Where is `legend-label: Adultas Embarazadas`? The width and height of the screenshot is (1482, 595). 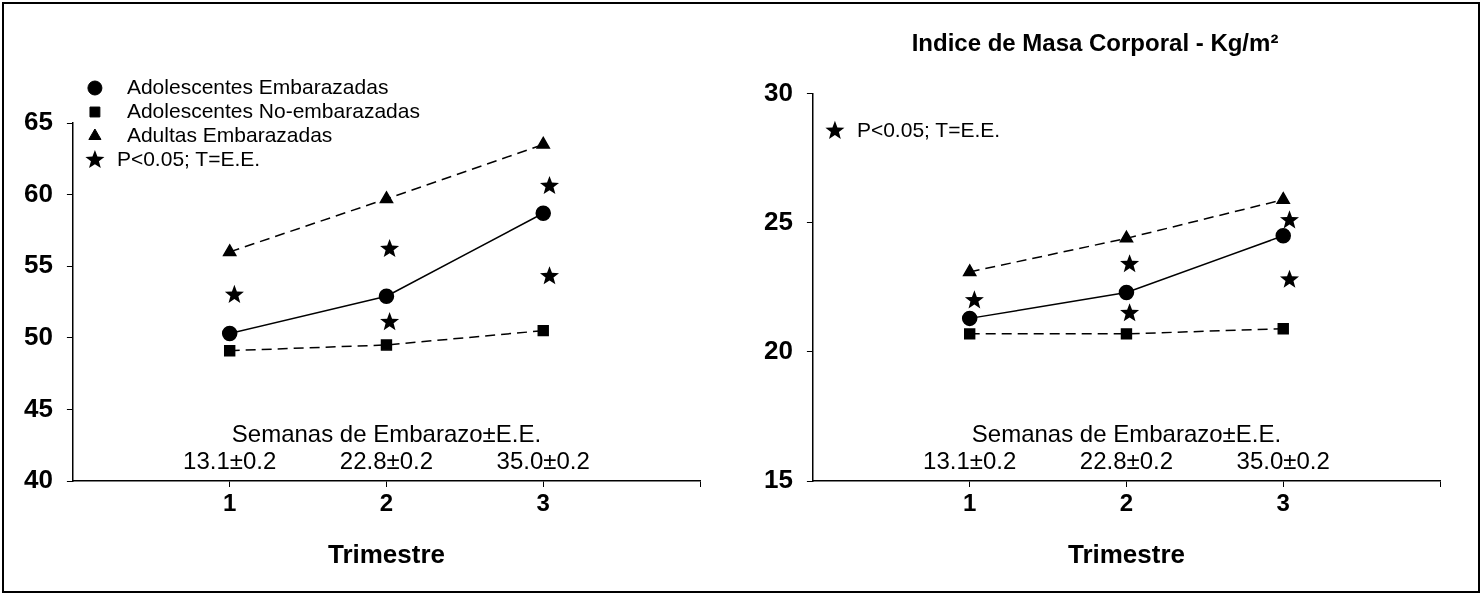 legend-label: Adultas Embarazadas is located at coordinates (229, 134).